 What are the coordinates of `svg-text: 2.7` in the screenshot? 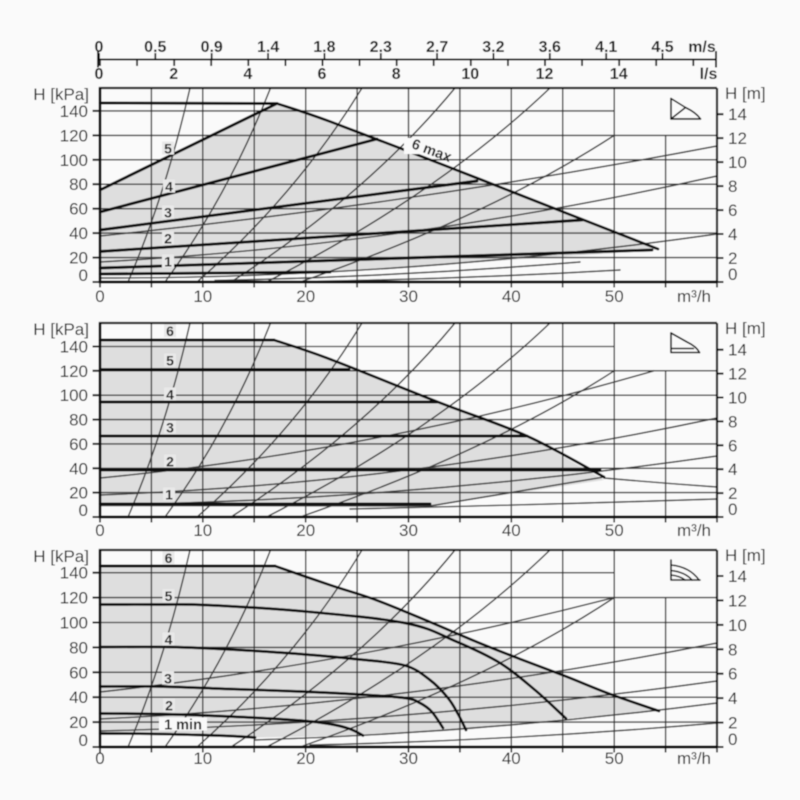 It's located at (437, 47).